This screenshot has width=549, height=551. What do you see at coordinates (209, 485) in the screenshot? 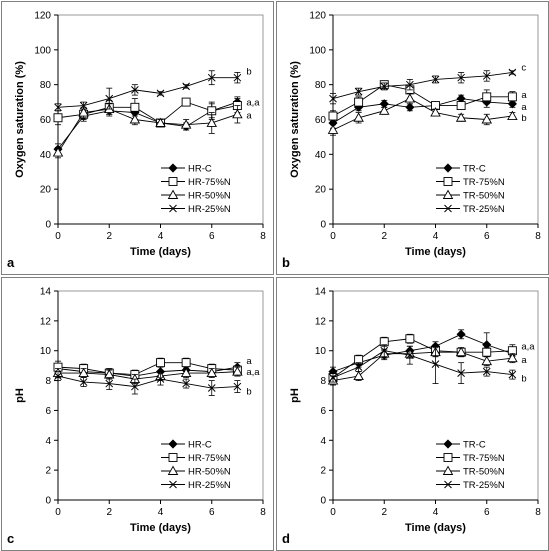
I see `legend-label: HR-25%N` at bounding box center [209, 485].